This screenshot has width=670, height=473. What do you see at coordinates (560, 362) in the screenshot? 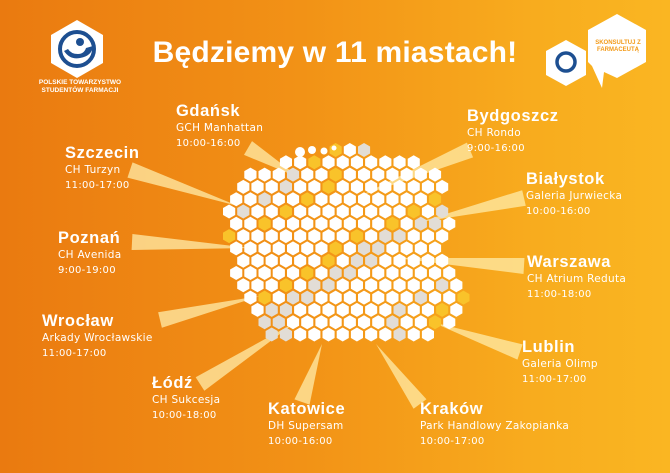
I see `city-lublin: Lublin Galeria Olimp 11:00-17:00` at bounding box center [560, 362].